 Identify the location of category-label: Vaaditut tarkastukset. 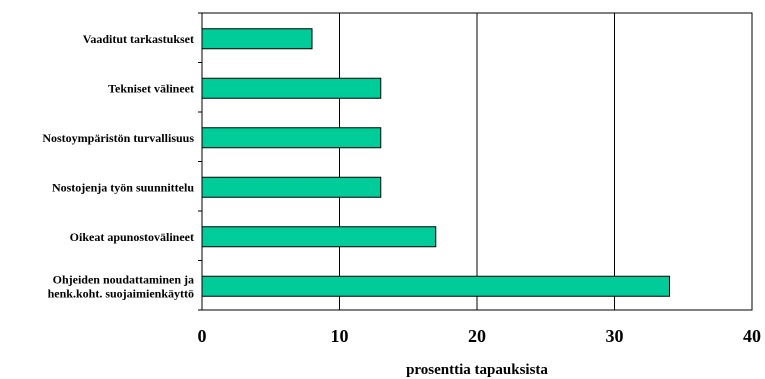
(138, 39).